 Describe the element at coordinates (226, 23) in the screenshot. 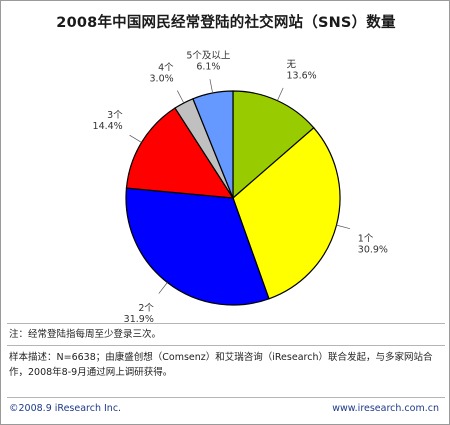

I see `chart-title: 2008年中国网民经常登陆的社交网站（SNS）数量` at that location.